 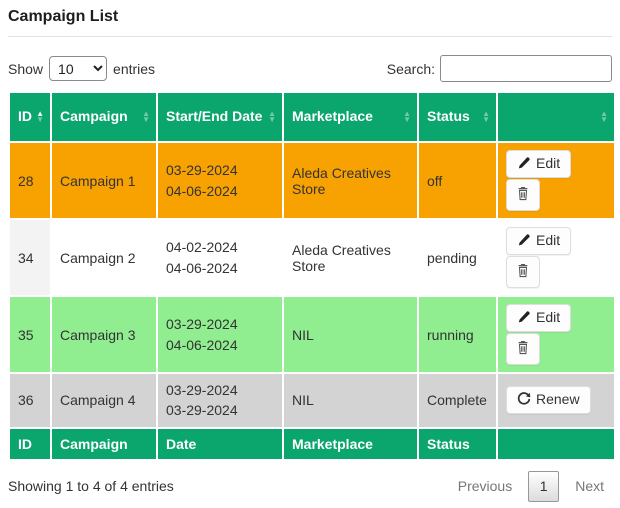 I want to click on footer-header-actions, so click(x=556, y=443).